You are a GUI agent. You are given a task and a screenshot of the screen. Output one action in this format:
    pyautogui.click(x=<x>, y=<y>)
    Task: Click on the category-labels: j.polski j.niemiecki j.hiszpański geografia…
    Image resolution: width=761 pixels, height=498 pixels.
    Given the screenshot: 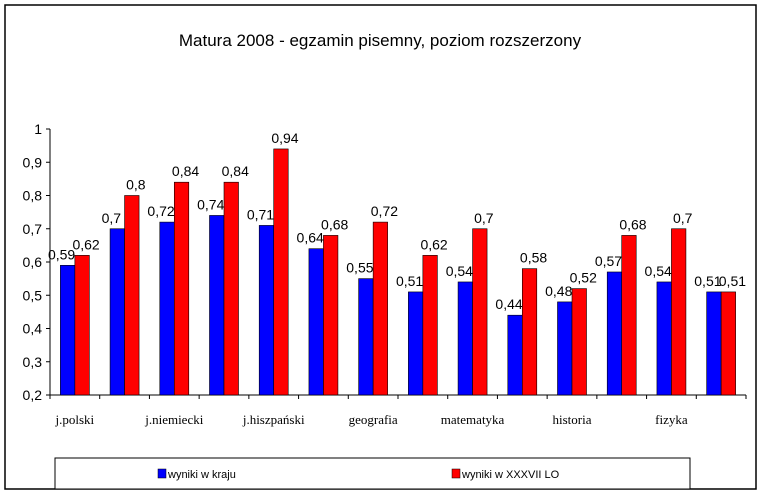 What is the action you would take?
    pyautogui.click(x=371, y=419)
    